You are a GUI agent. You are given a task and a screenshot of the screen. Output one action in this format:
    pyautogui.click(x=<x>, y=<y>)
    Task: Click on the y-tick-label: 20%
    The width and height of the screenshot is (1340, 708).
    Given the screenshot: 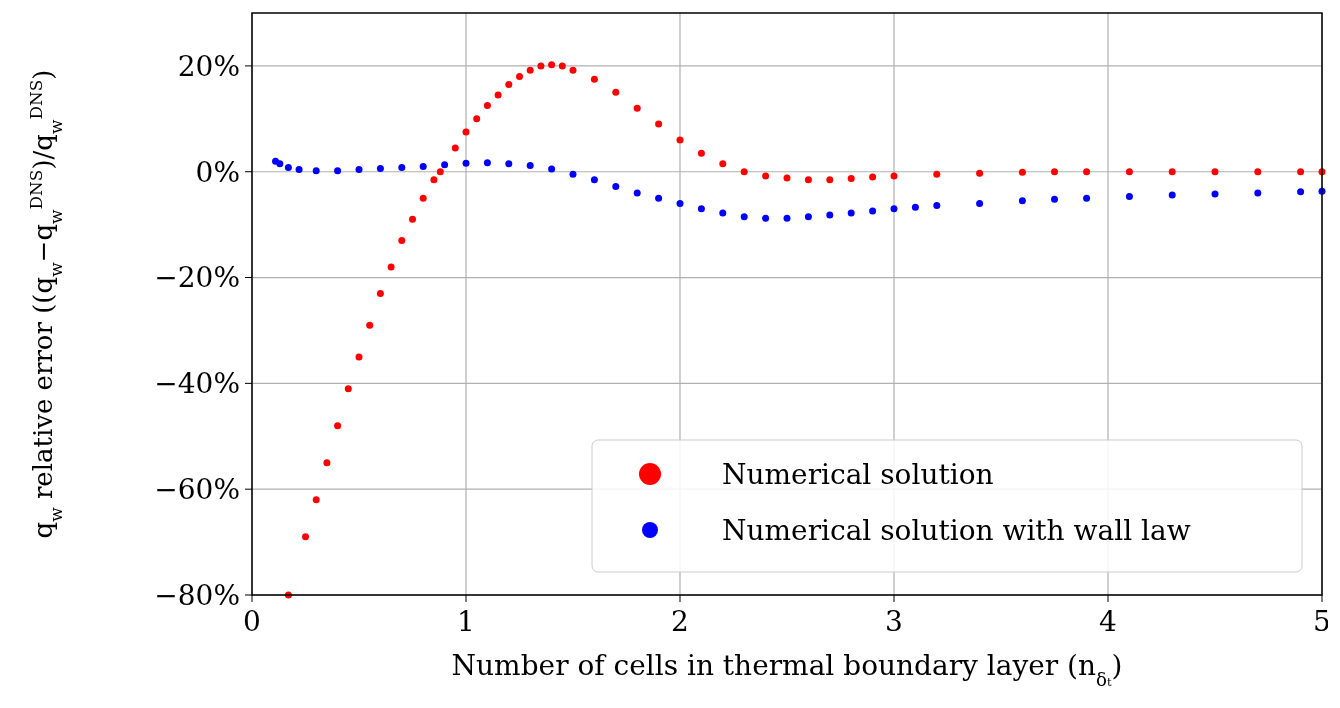 What is the action you would take?
    pyautogui.click(x=208, y=66)
    